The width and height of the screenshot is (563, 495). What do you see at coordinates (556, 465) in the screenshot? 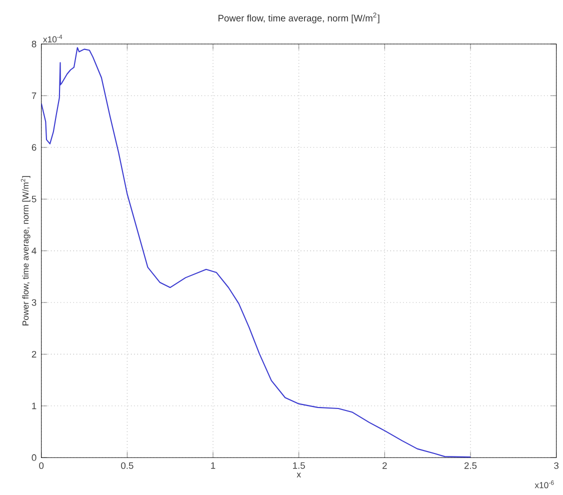
I see `x-tick-label: 3` at bounding box center [556, 465].